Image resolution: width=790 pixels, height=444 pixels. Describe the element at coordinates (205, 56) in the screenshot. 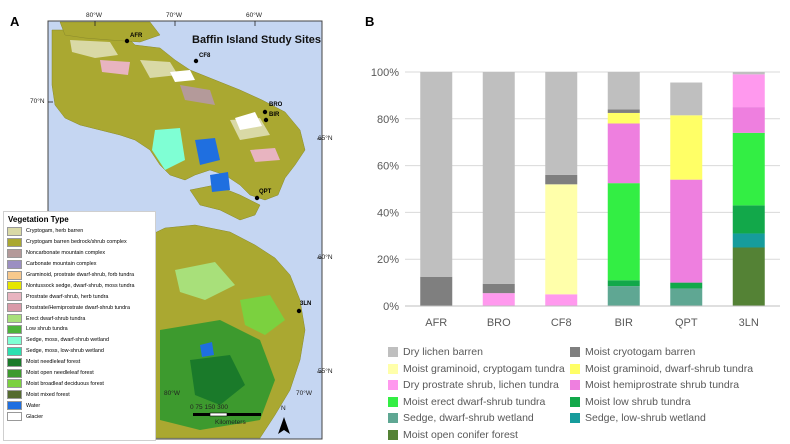

I see `site-label-cf8: CF8` at that location.